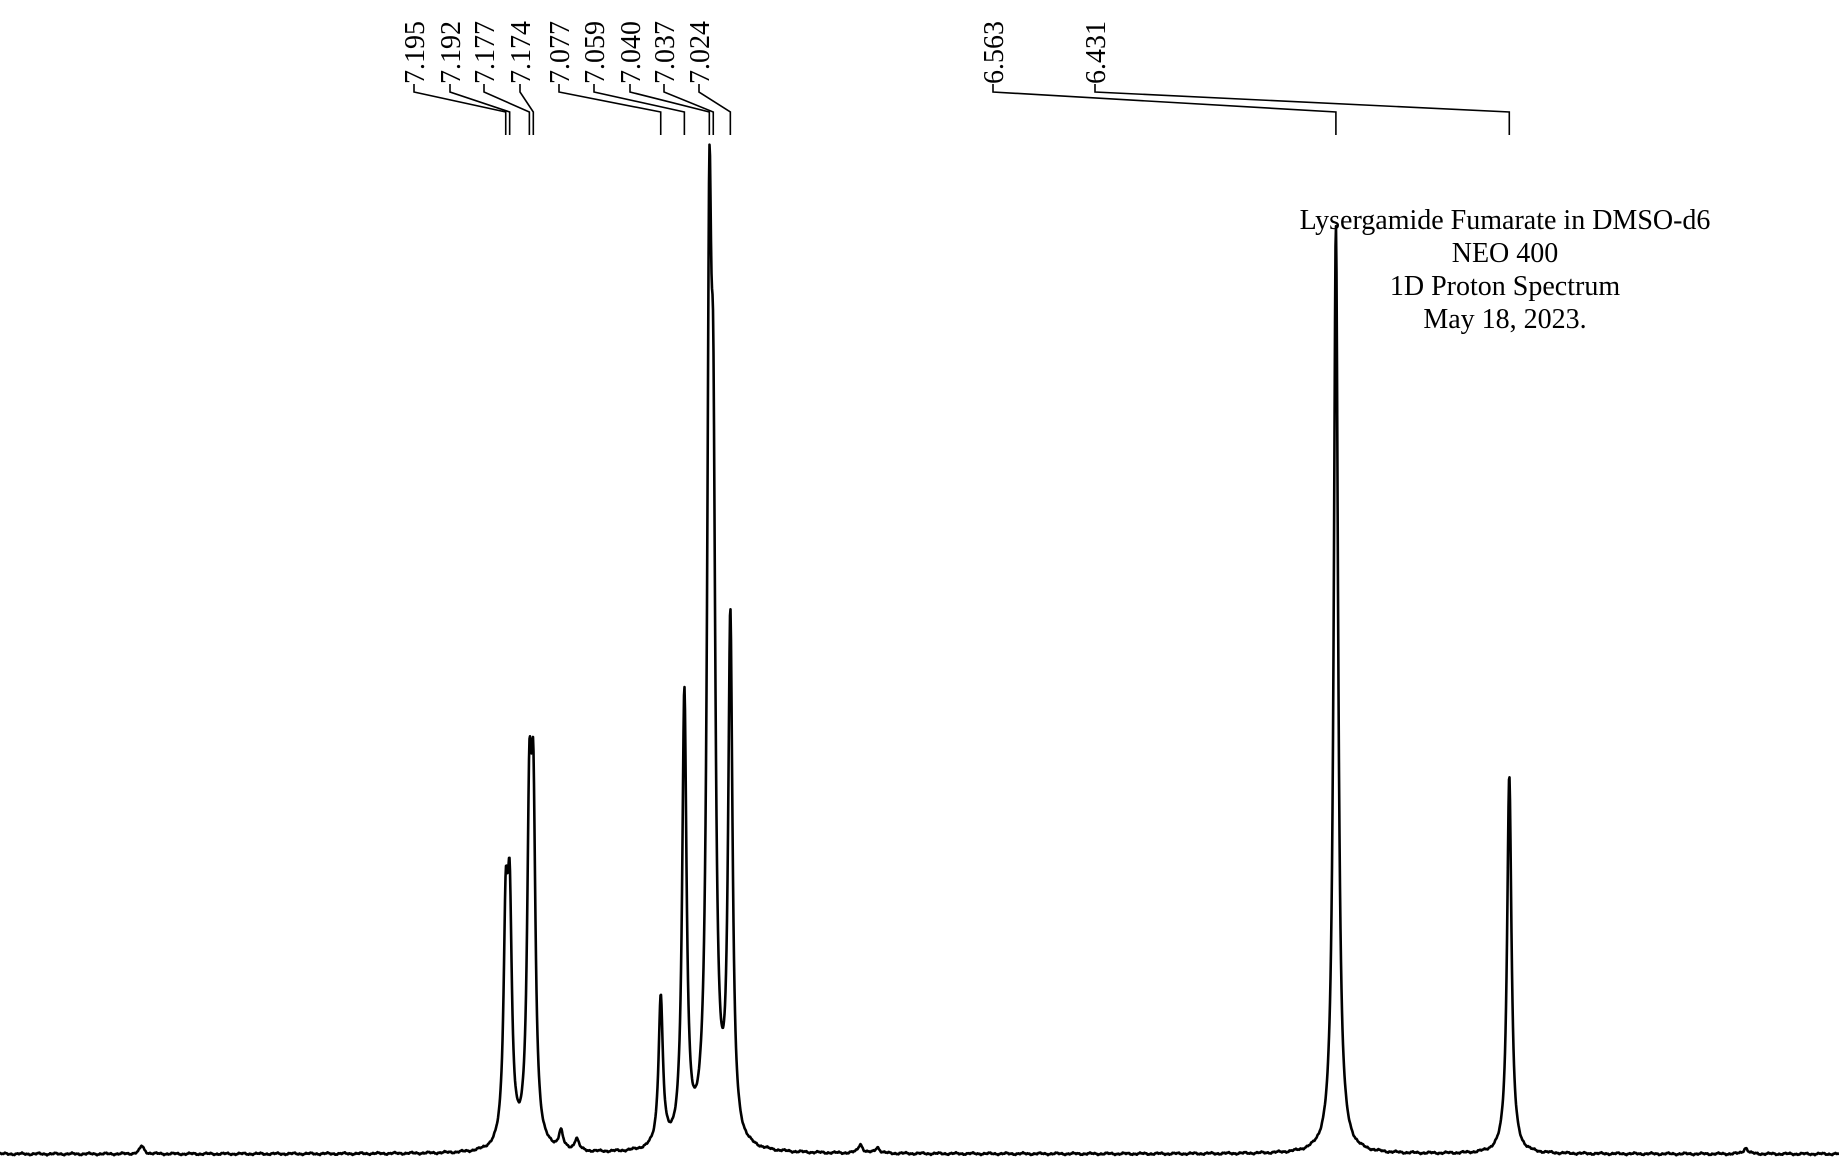 This screenshot has width=1839, height=1160. I want to click on experiment-name: 1D Proton Spectrum, so click(1505, 286).